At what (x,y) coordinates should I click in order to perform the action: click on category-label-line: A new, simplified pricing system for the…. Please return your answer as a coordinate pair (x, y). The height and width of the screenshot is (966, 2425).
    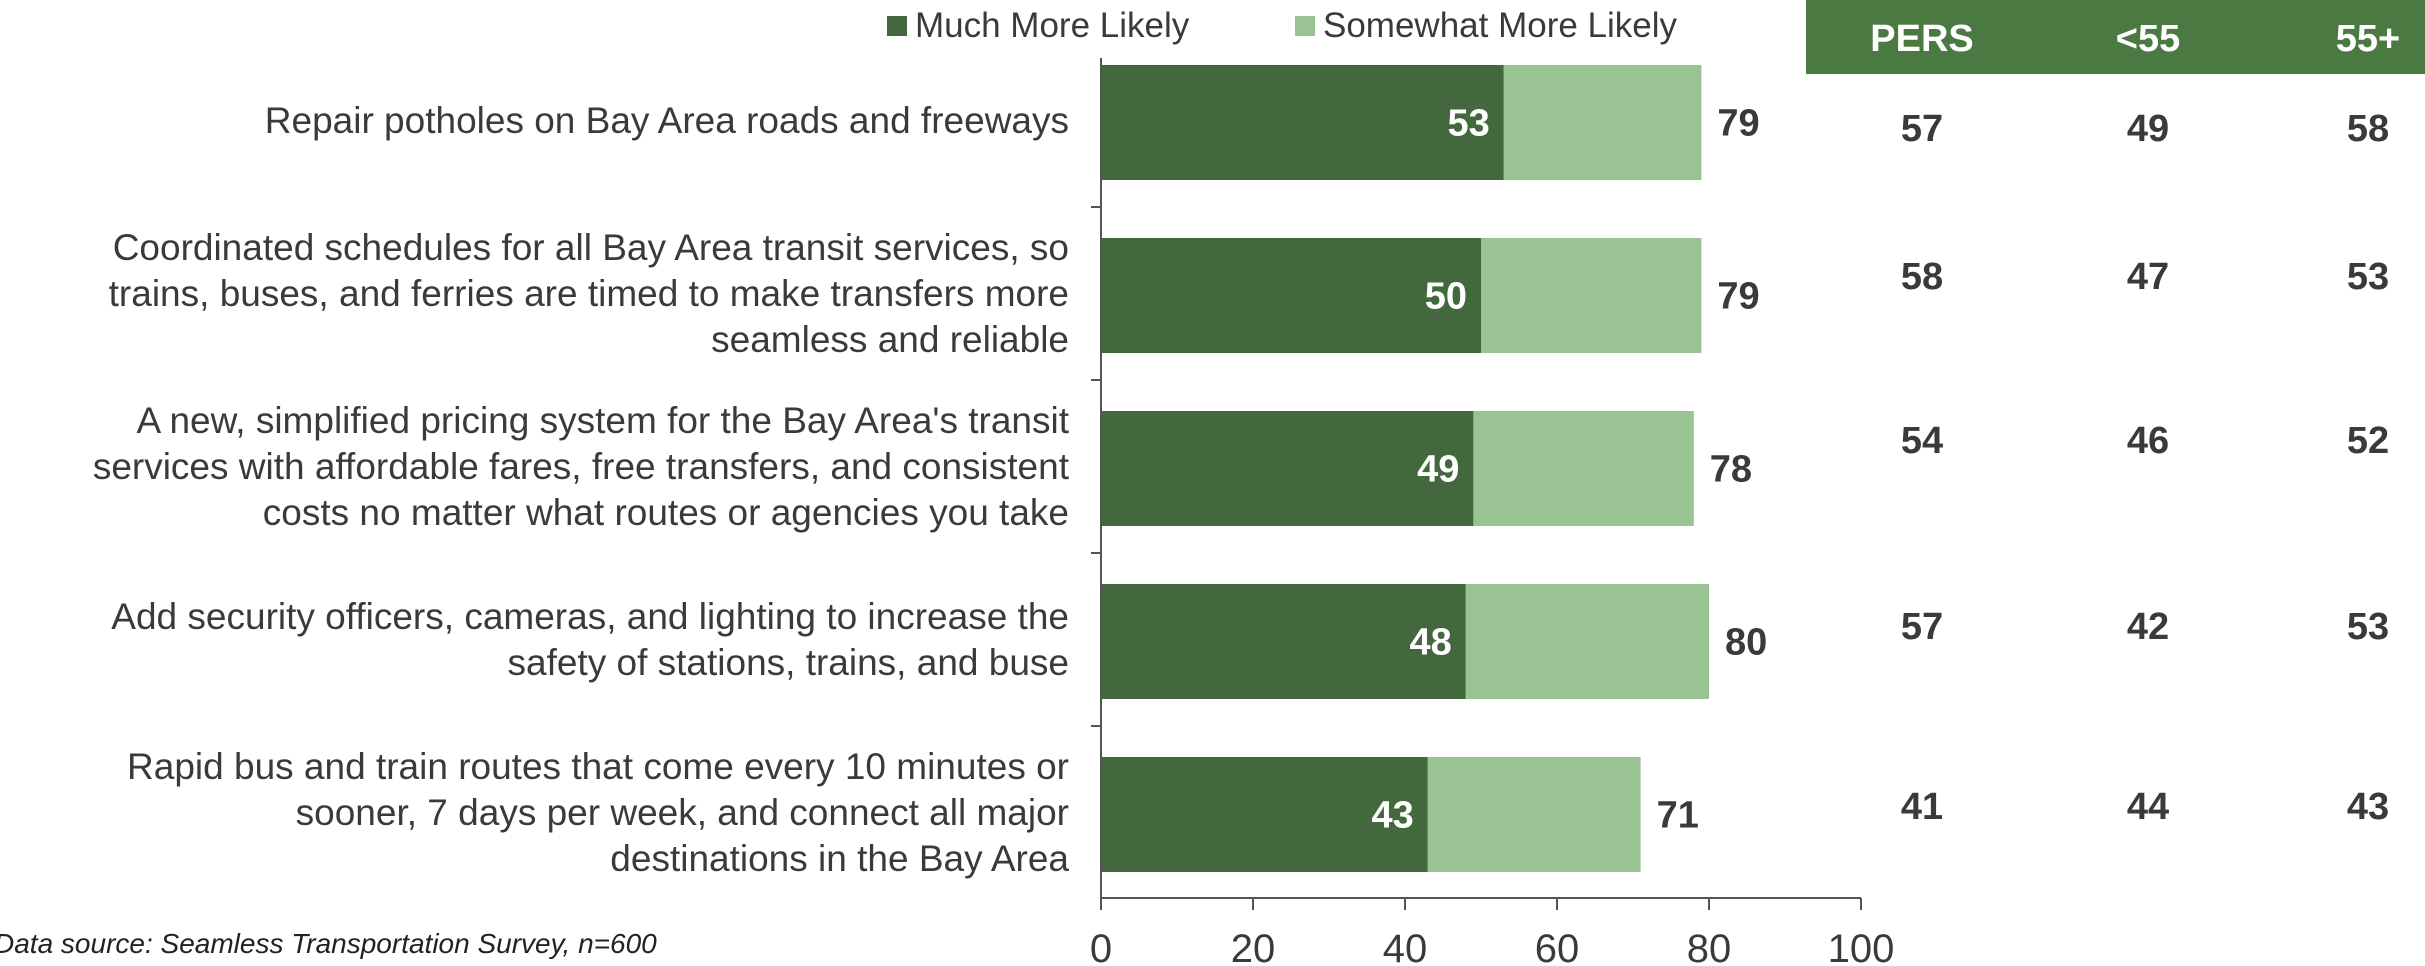
    Looking at the image, I should click on (534, 421).